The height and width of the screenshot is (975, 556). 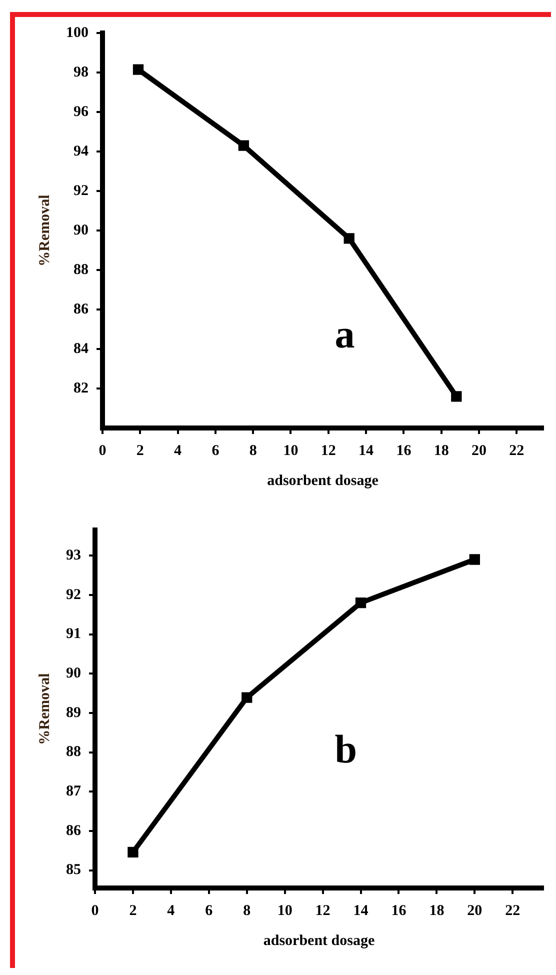 I want to click on y-tick-label: 98, so click(x=81, y=72).